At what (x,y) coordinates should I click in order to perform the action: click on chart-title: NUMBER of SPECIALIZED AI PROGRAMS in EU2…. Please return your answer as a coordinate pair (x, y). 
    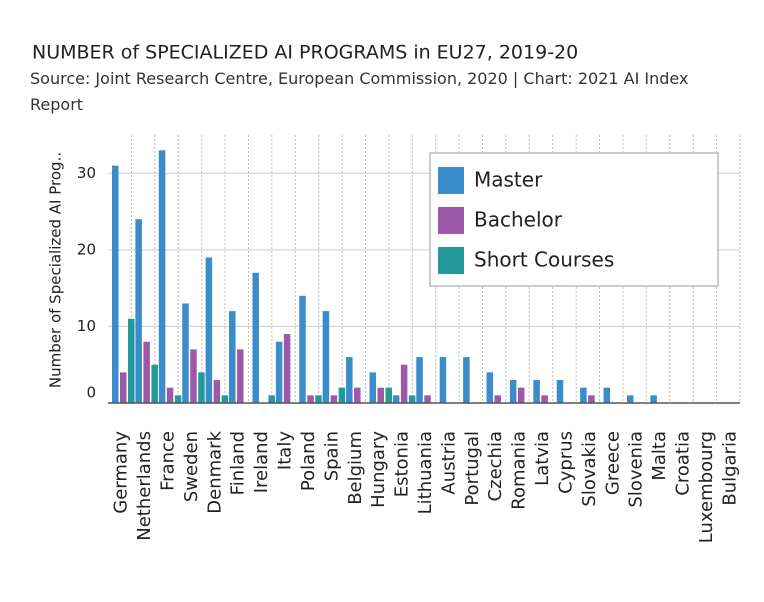
    Looking at the image, I should click on (305, 53).